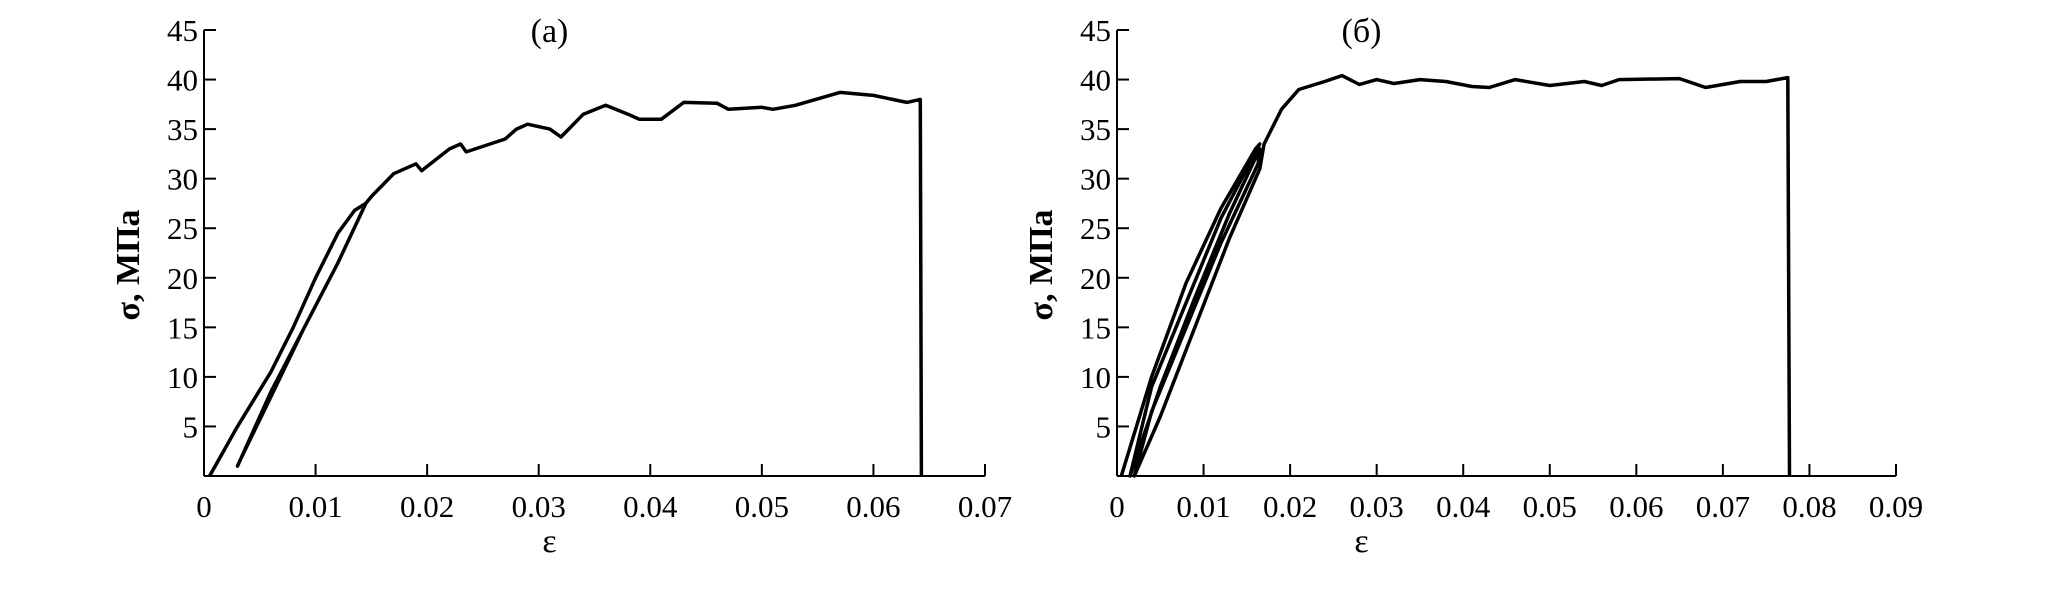 Image resolution: width=2055 pixels, height=597 pixels. Describe the element at coordinates (1809, 506) in the screenshot. I see `x-tick-label: 0.08` at that location.